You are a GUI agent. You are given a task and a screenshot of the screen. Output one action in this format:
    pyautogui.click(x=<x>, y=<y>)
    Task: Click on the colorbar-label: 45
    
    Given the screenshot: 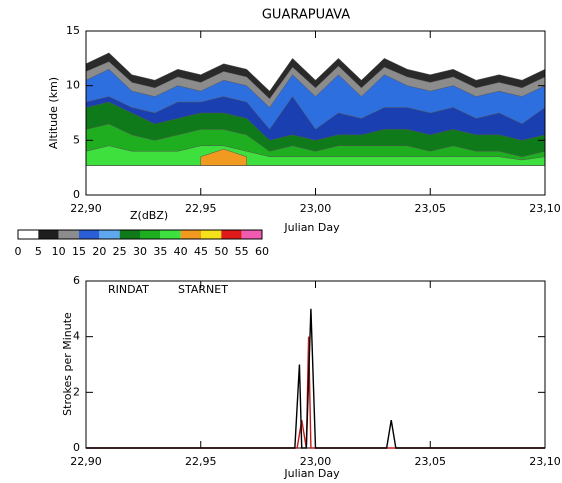 What is the action you would take?
    pyautogui.click(x=201, y=251)
    